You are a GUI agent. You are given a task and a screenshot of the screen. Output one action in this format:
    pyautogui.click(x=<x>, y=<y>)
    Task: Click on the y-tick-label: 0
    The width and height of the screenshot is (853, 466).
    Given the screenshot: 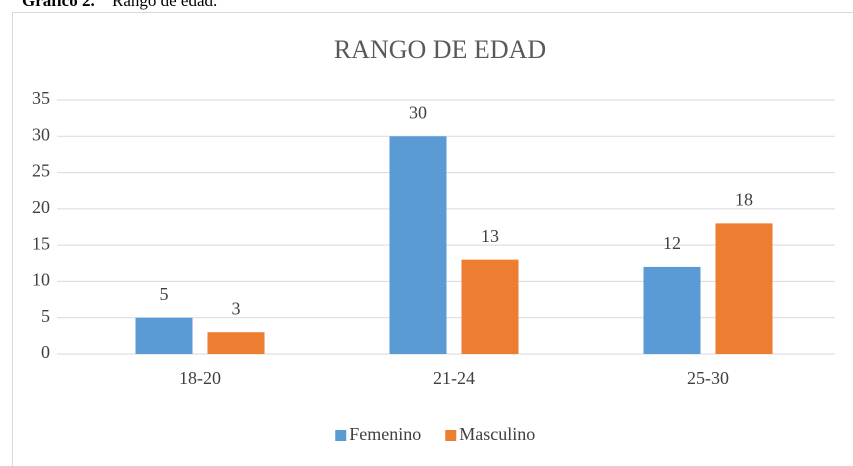 What is the action you would take?
    pyautogui.click(x=45, y=352)
    